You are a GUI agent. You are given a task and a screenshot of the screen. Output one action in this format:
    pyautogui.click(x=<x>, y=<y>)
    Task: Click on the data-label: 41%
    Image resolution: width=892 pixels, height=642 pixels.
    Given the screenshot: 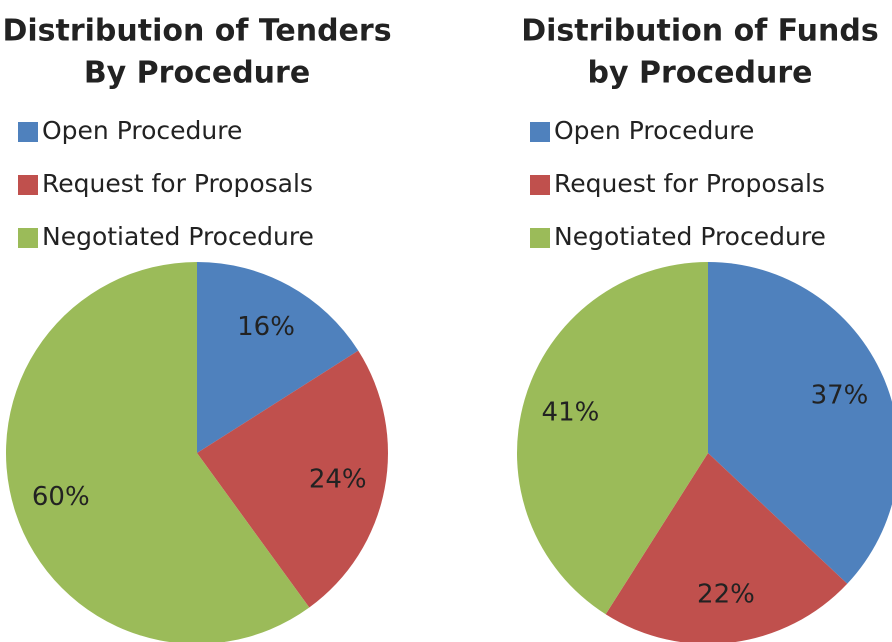 What is the action you would take?
    pyautogui.click(x=571, y=413)
    